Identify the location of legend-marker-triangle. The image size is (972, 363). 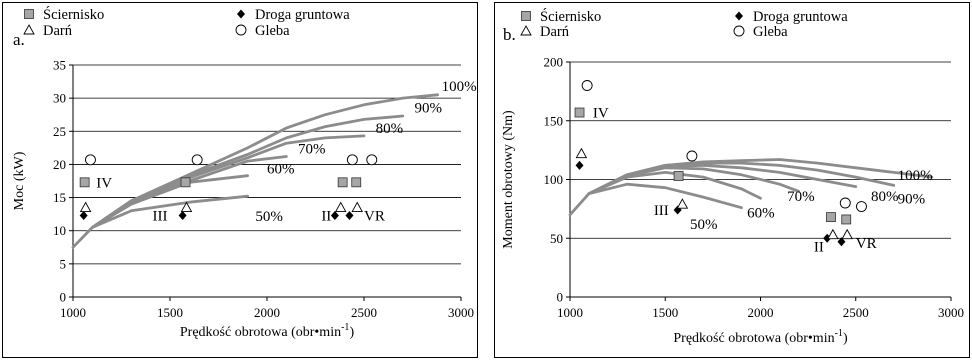
(29, 29).